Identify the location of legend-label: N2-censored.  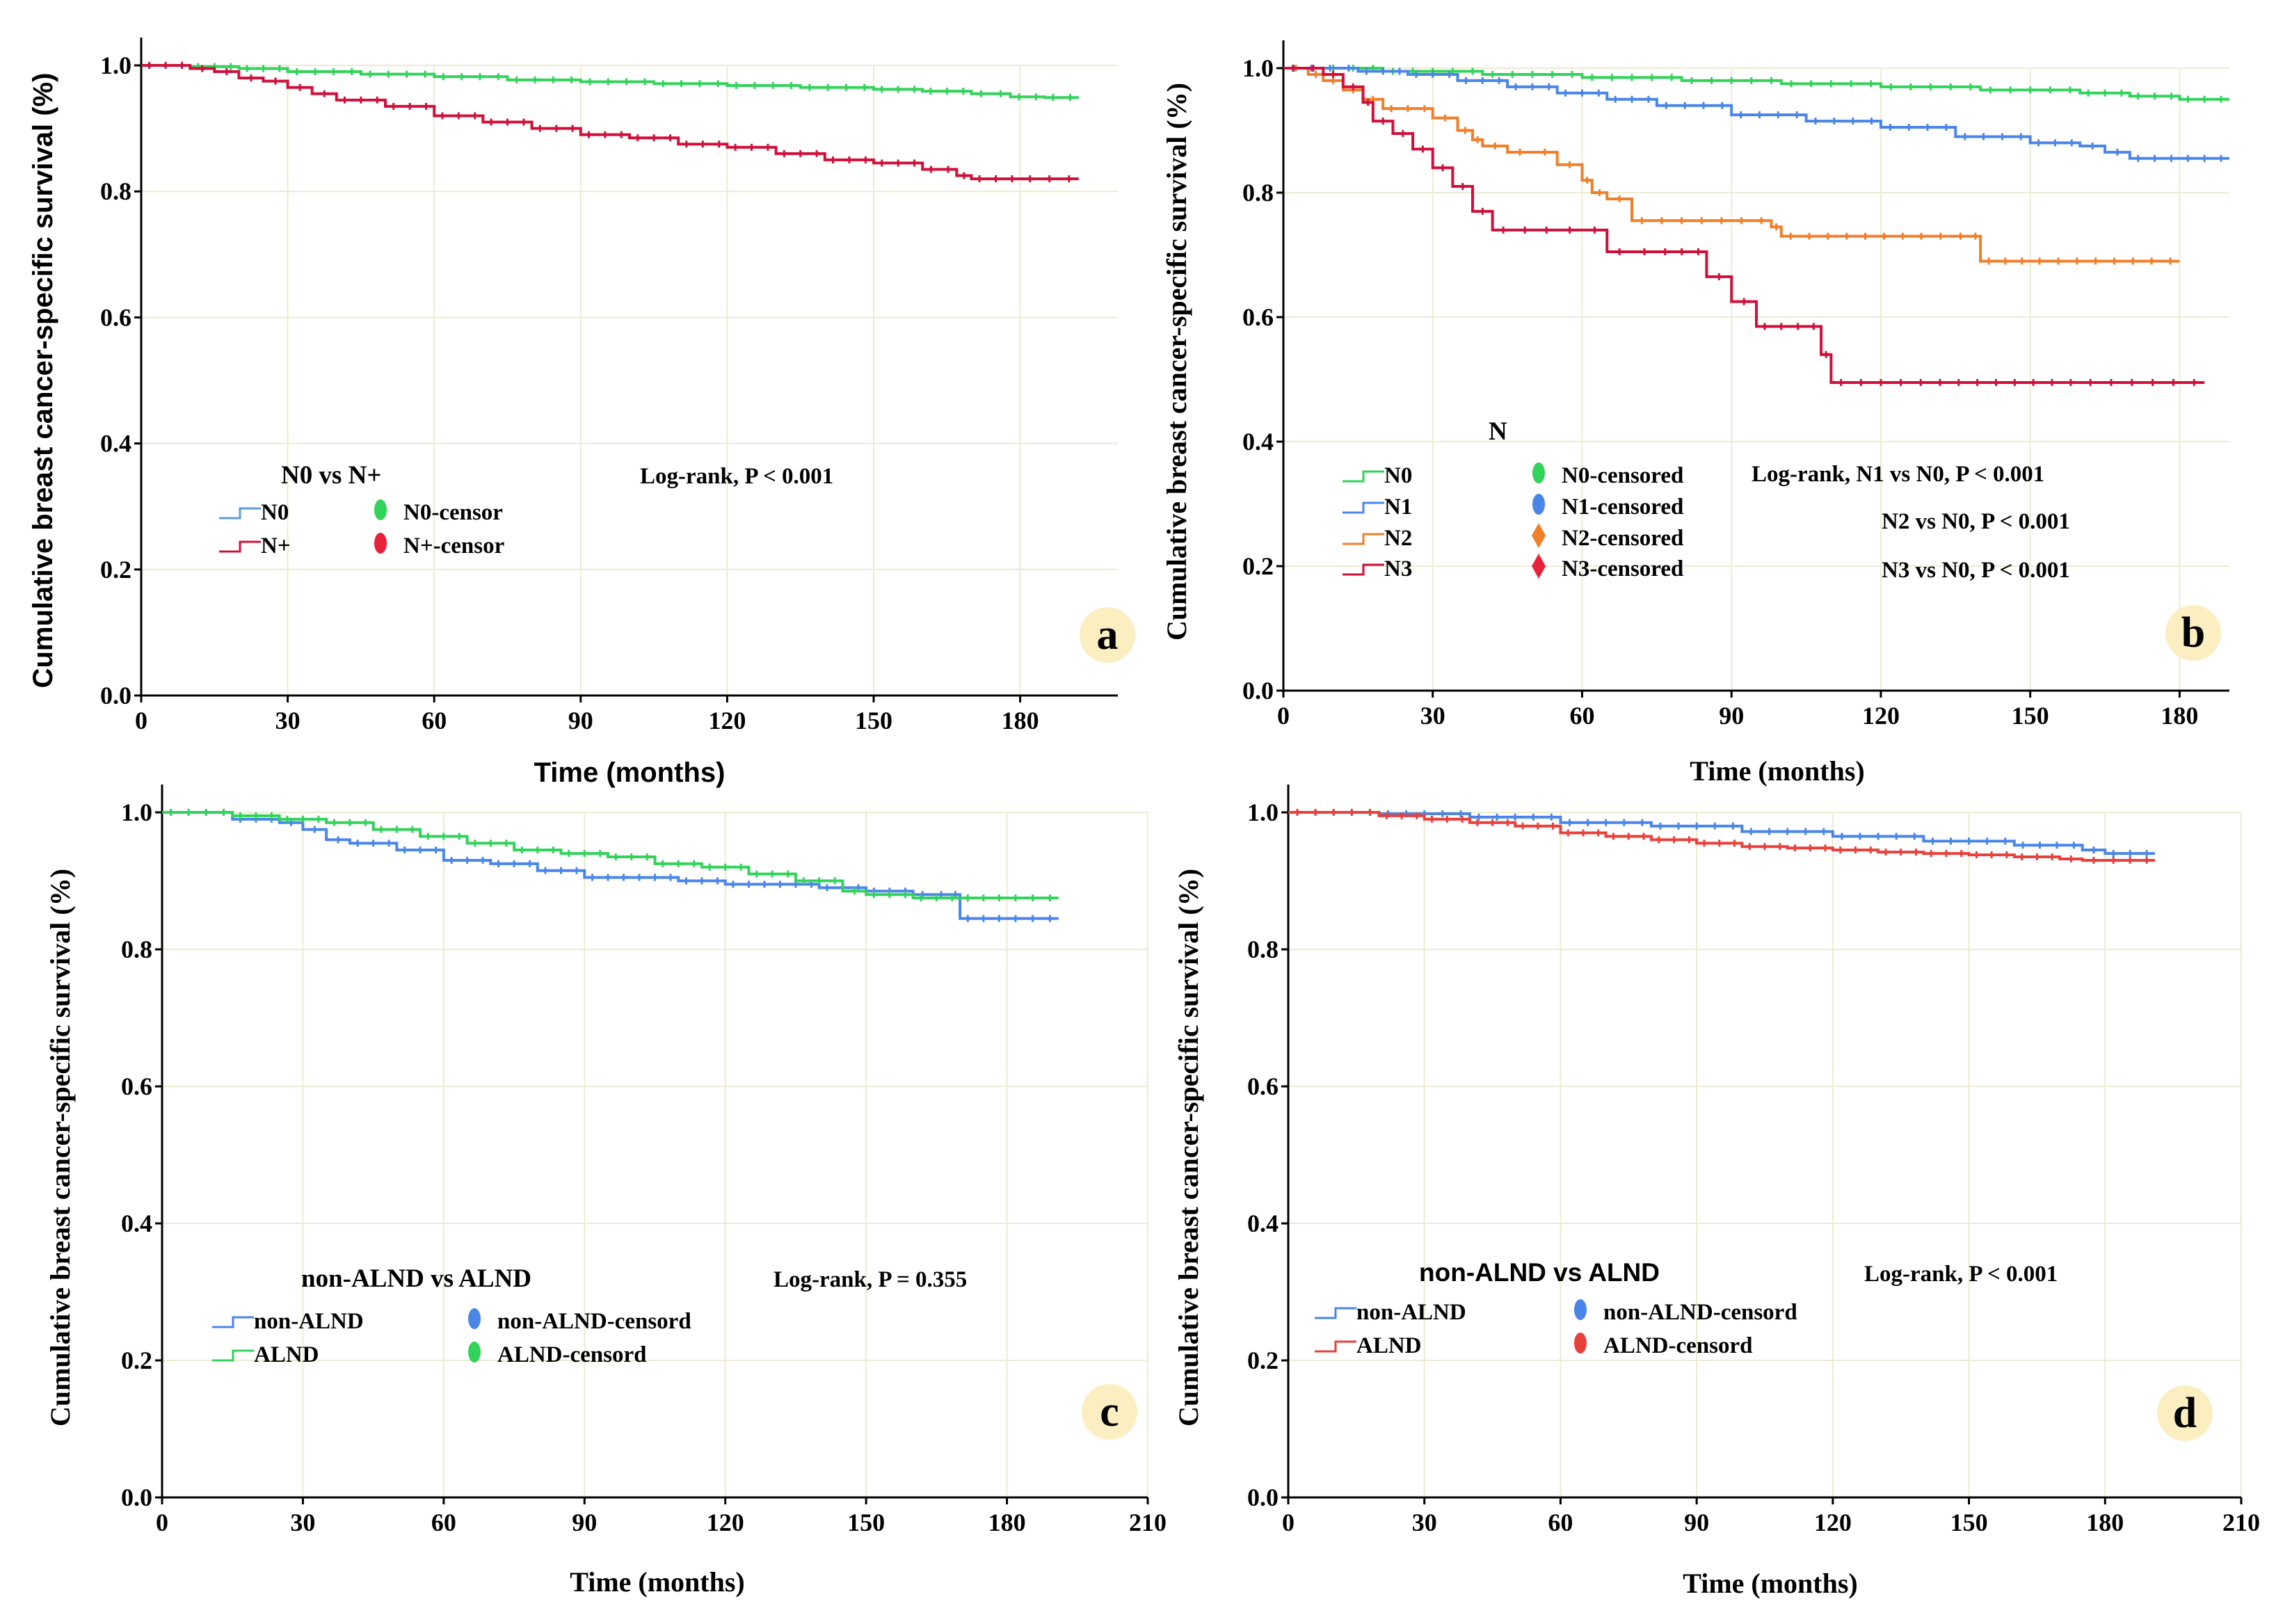
(1622, 538).